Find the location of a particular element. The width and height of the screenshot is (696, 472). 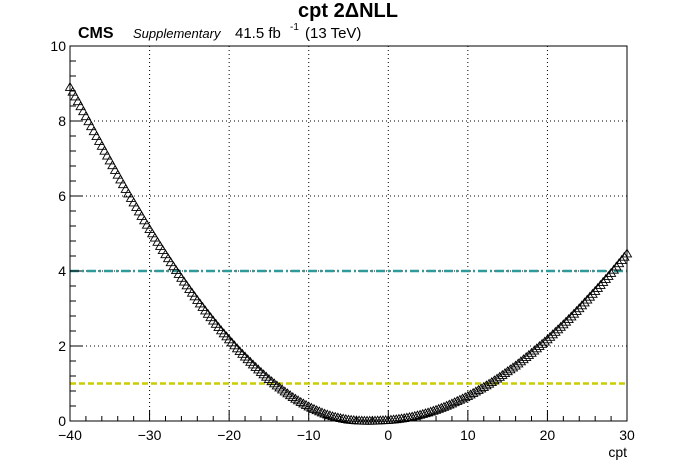

x-axis-title: cpt is located at coordinates (617, 452).